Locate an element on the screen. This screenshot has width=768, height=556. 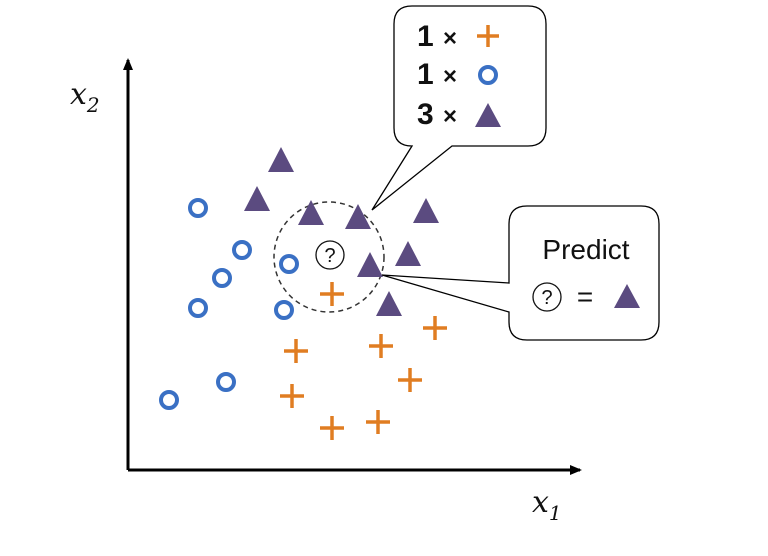
query-point-label: ? is located at coordinates (329, 256).